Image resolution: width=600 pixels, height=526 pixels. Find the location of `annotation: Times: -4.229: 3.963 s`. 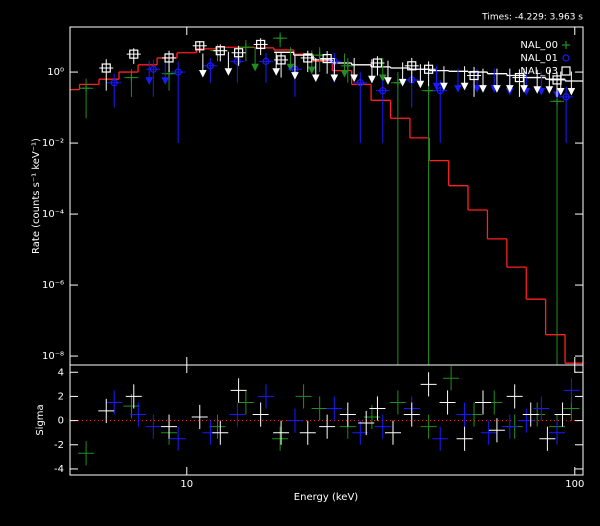

annotation: Times: -4.229: 3.963 s is located at coordinates (532, 18).